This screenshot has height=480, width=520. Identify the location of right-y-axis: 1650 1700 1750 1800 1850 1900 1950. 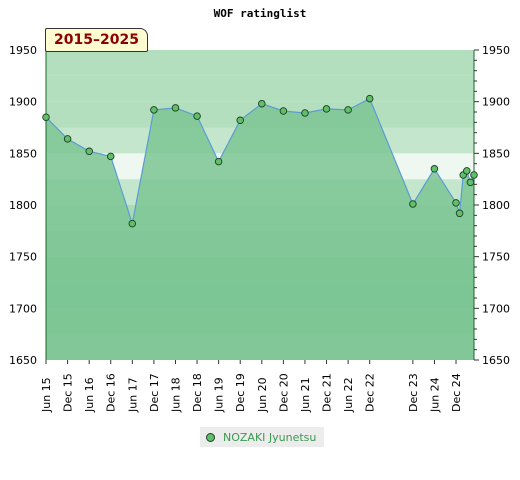
(491, 205).